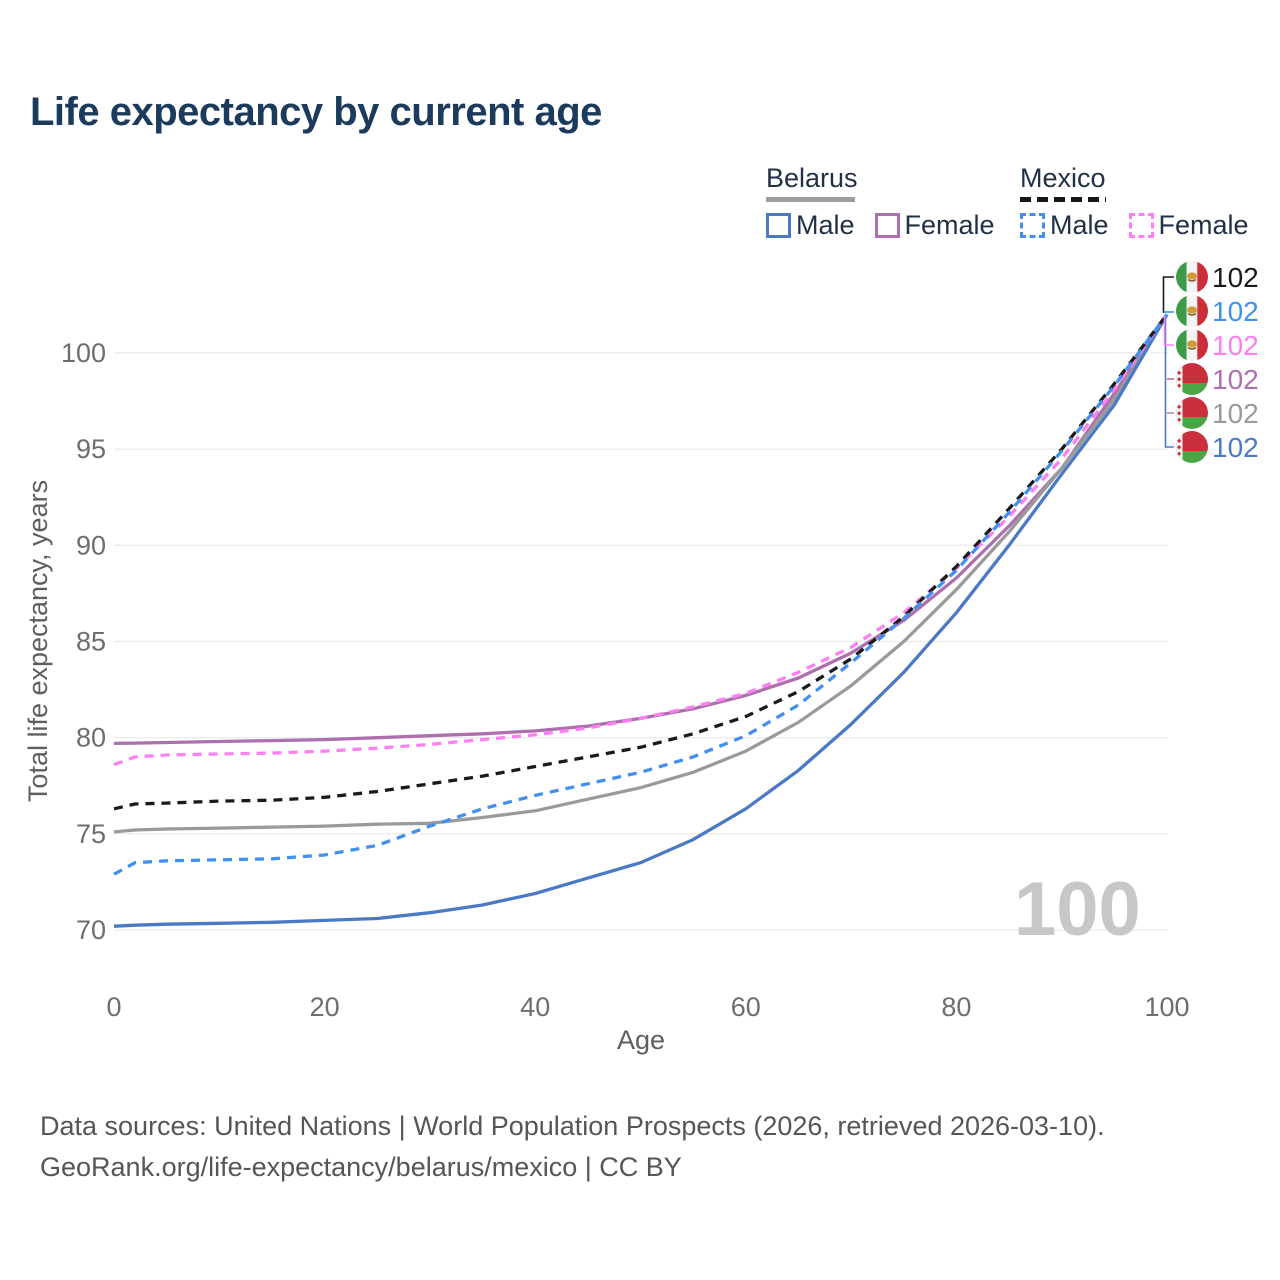 Image resolution: width=1280 pixels, height=1280 pixels. I want to click on belarus-female-swatch-icon, so click(887, 225).